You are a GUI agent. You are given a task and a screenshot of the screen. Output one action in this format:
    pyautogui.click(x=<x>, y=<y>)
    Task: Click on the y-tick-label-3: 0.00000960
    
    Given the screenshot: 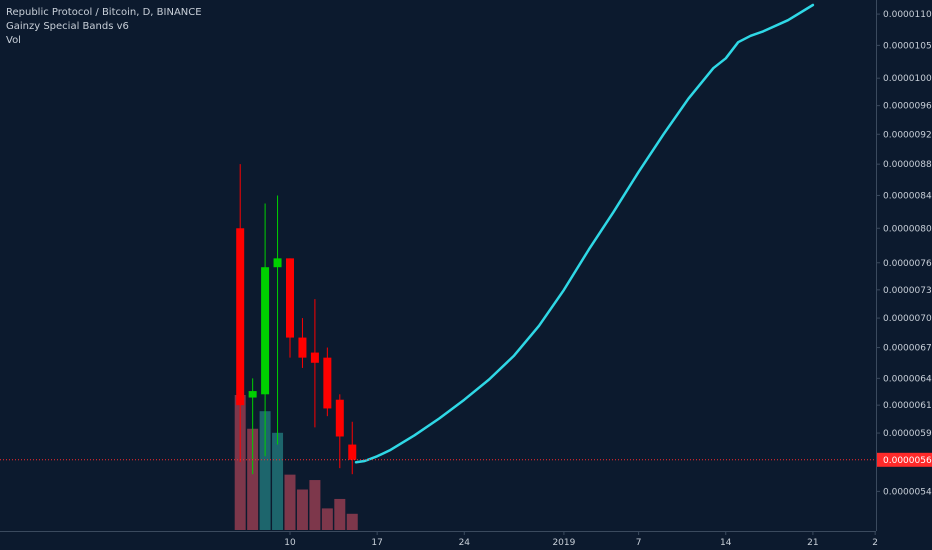 What is the action you would take?
    pyautogui.click(x=907, y=107)
    